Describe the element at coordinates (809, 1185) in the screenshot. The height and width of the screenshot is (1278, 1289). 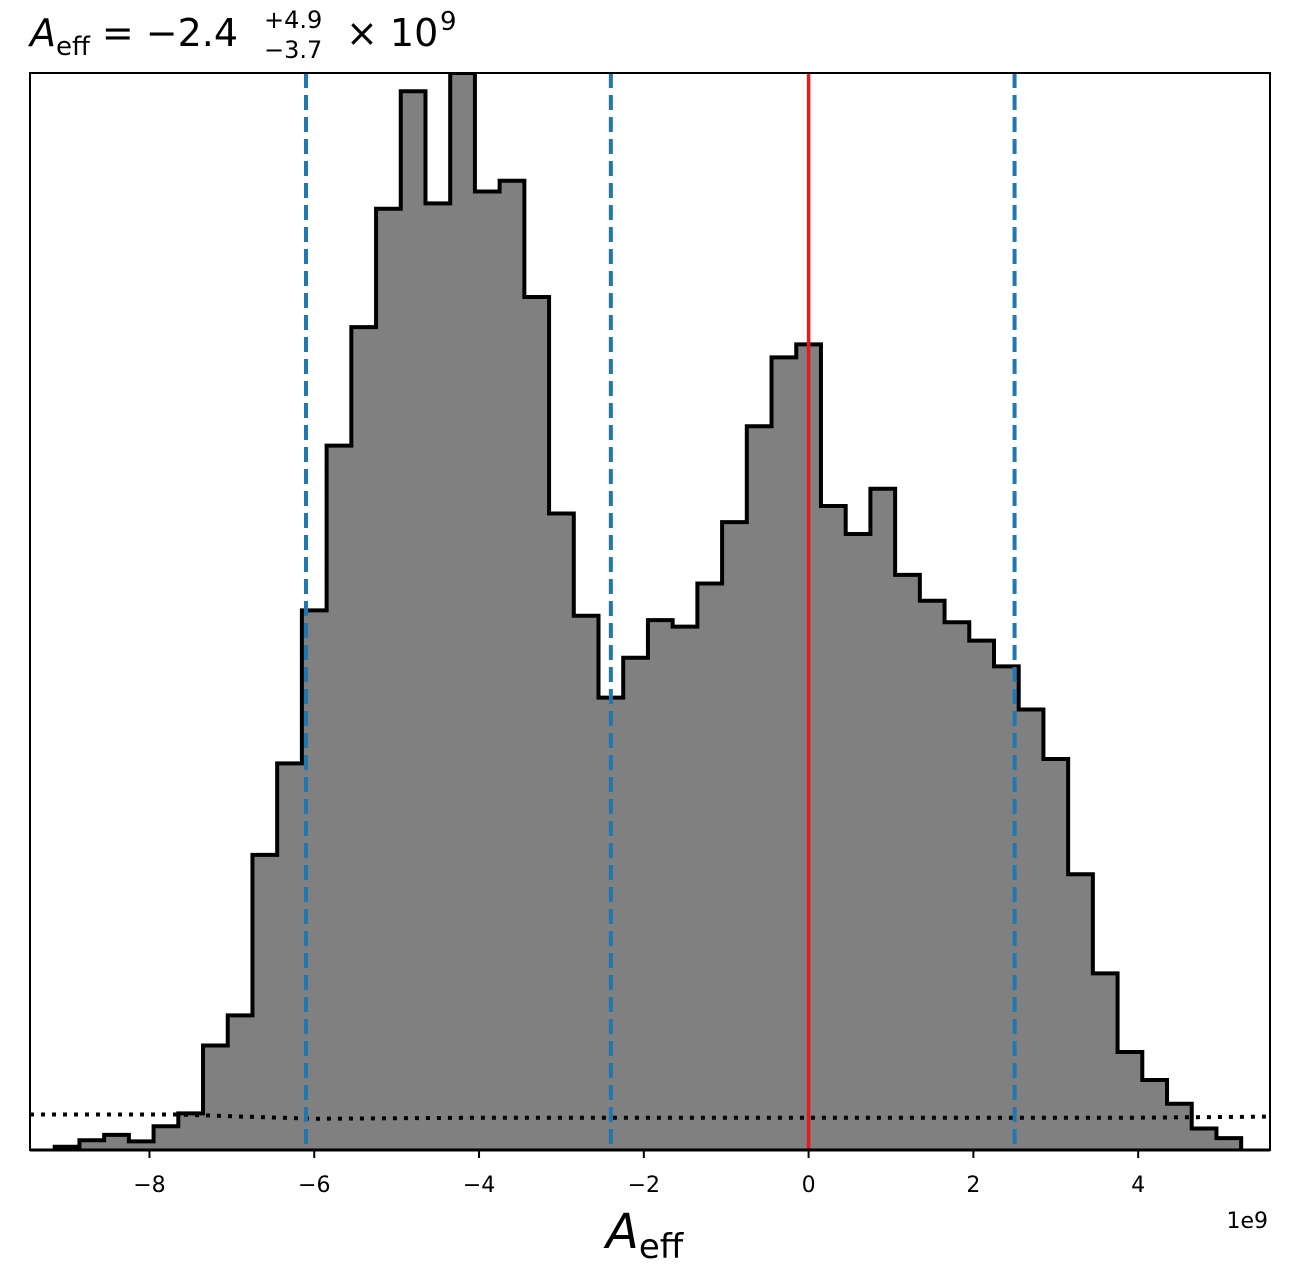
I see `x-tick-label: 0` at that location.